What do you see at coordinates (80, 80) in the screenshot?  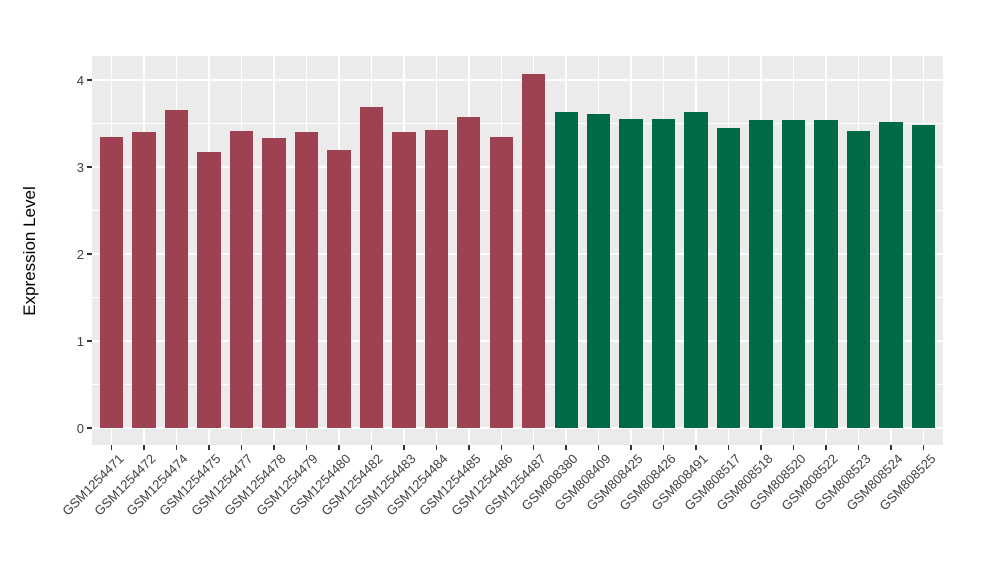 I see `y-tick-label: 4` at bounding box center [80, 80].